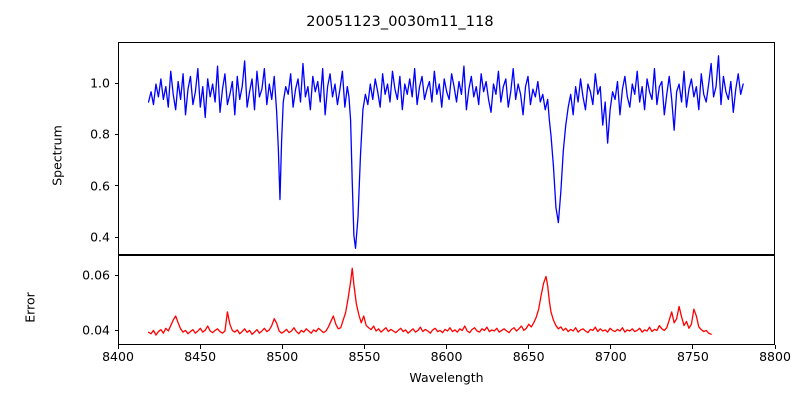 This screenshot has width=800, height=400. What do you see at coordinates (96, 275) in the screenshot?
I see `ytick-label: 0.06` at bounding box center [96, 275].